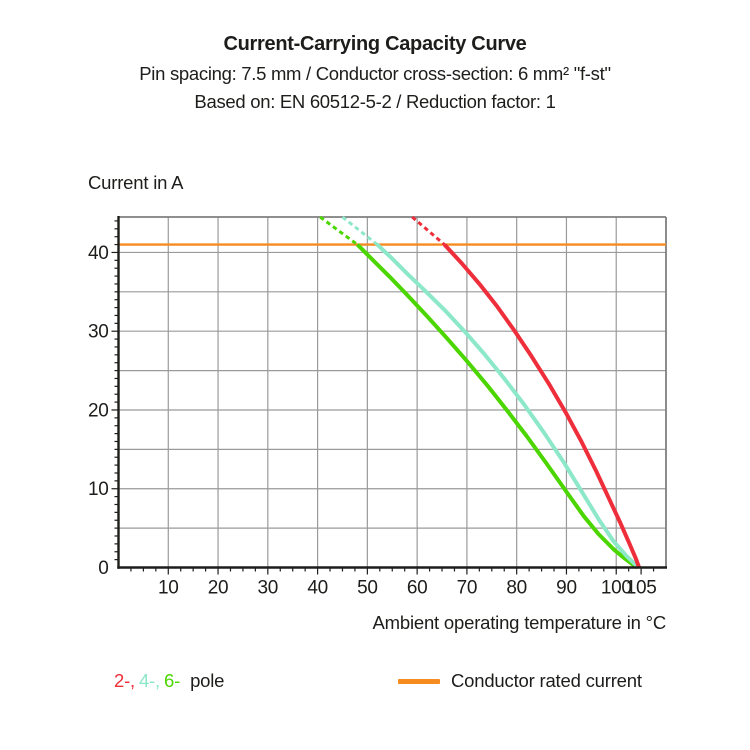 This screenshot has height=750, width=750. Describe the element at coordinates (168, 588) in the screenshot. I see `x-tick-label: 10` at that location.